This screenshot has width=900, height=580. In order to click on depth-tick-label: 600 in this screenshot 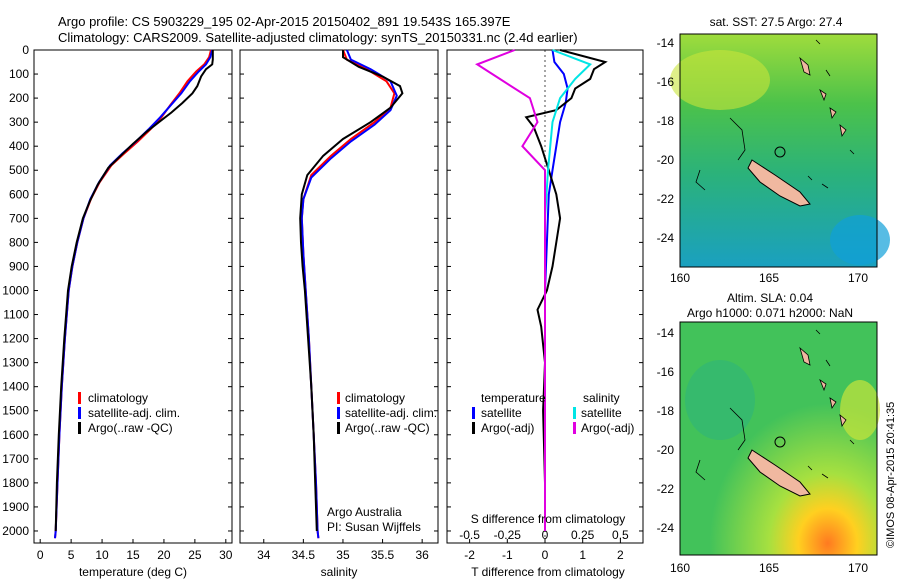, I will do `click(19, 194)`.